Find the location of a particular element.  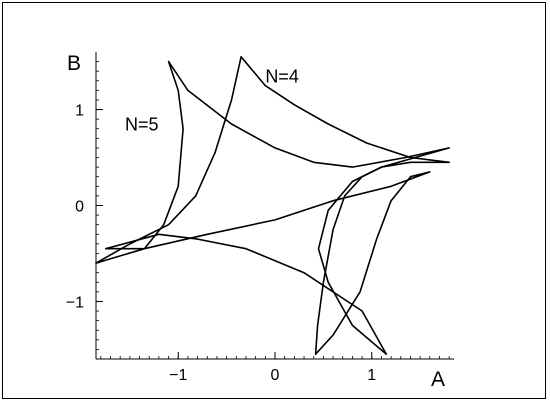

x-axis-label: A is located at coordinates (438, 379).